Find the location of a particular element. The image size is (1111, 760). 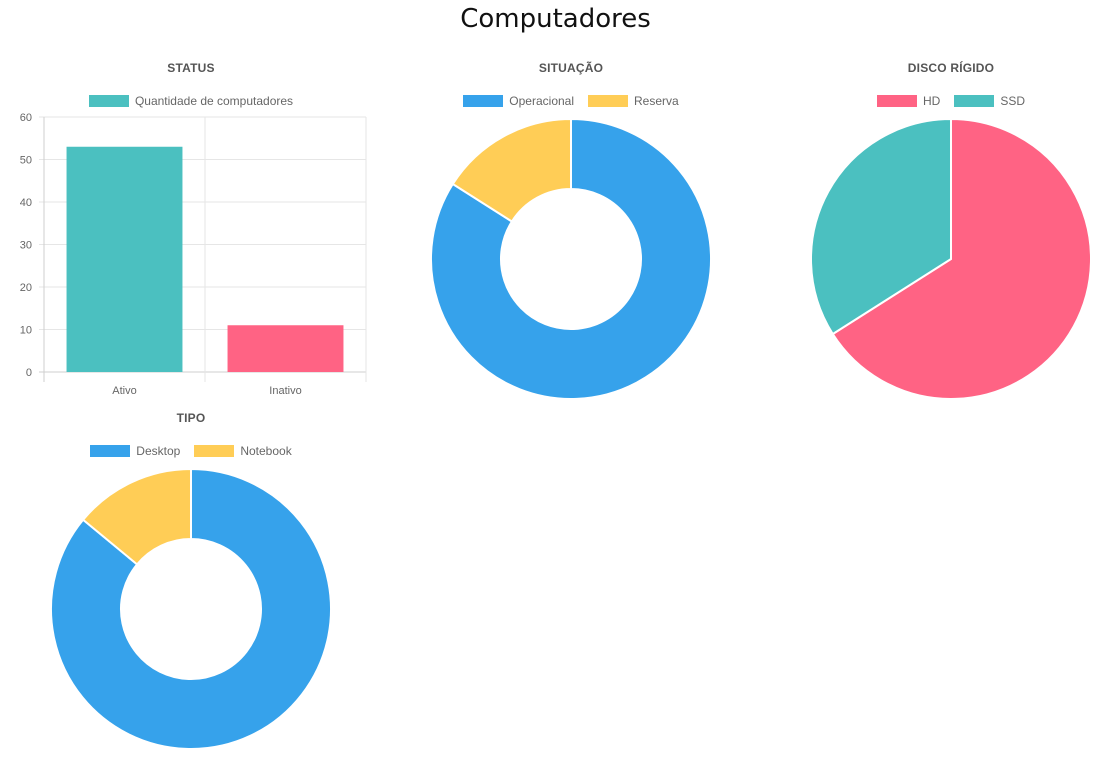

situacao-chart-title: SITUAÇÃO is located at coordinates (571, 68).